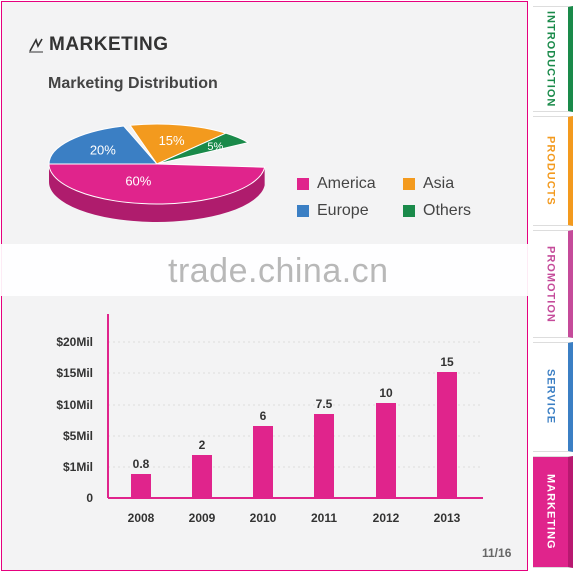 The width and height of the screenshot is (576, 574). I want to click on watermark: trade.china.cn, so click(278, 271).